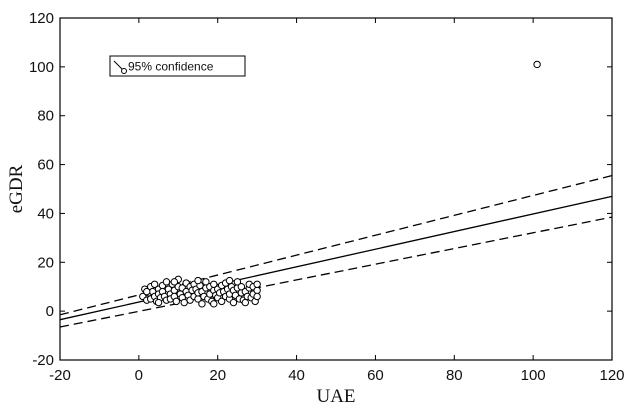 The width and height of the screenshot is (628, 405). I want to click on y-axis-title: eGDR, so click(16, 188).